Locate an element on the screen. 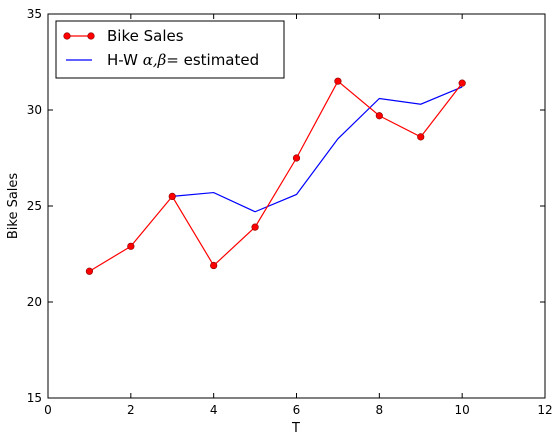 The width and height of the screenshot is (560, 442). x-tick-label: 4 is located at coordinates (214, 410).